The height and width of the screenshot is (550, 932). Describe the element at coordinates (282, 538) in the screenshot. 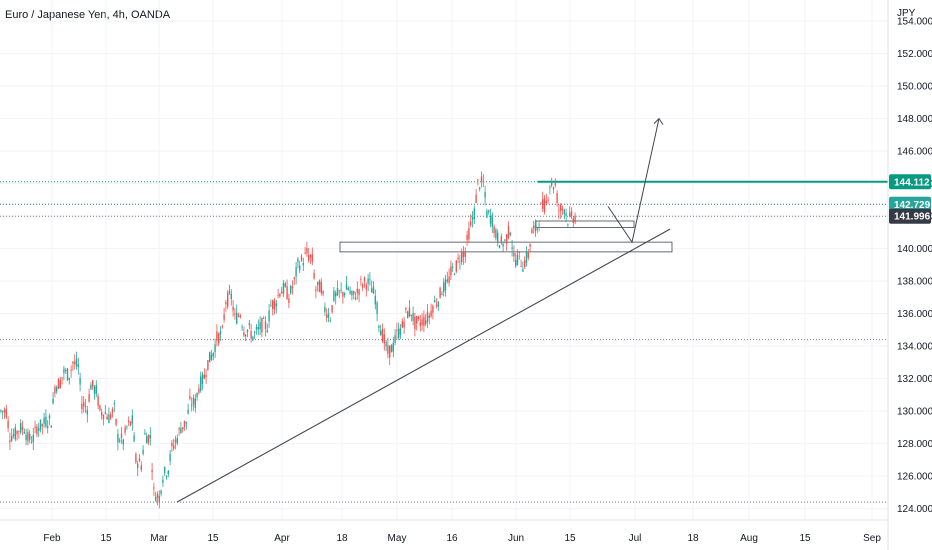

I see `time-tick-label: Apr` at that location.